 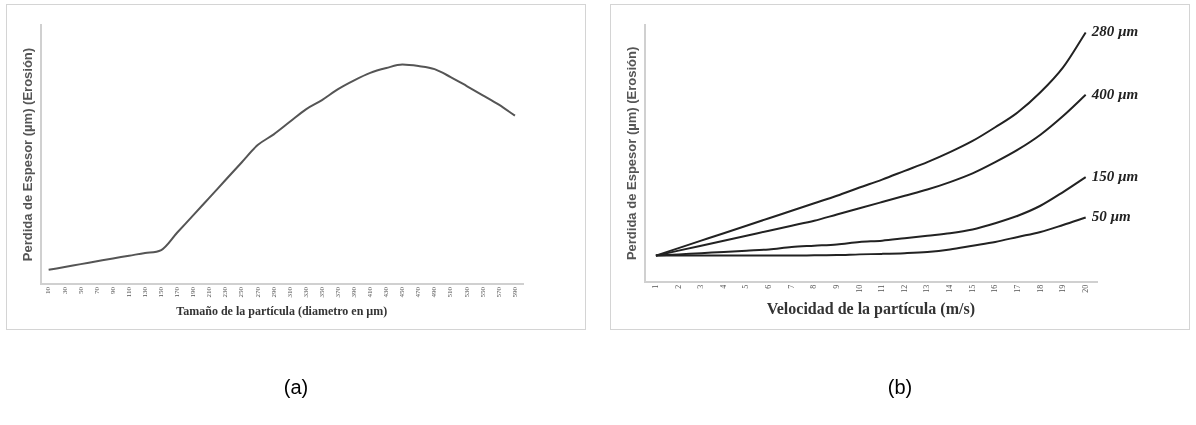 I want to click on x-tick-label: 8, so click(x=814, y=286).